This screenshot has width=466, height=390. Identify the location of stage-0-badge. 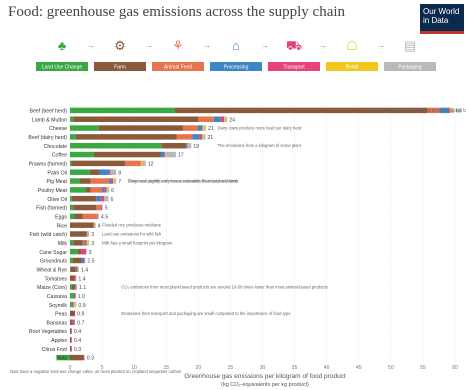
(62, 66).